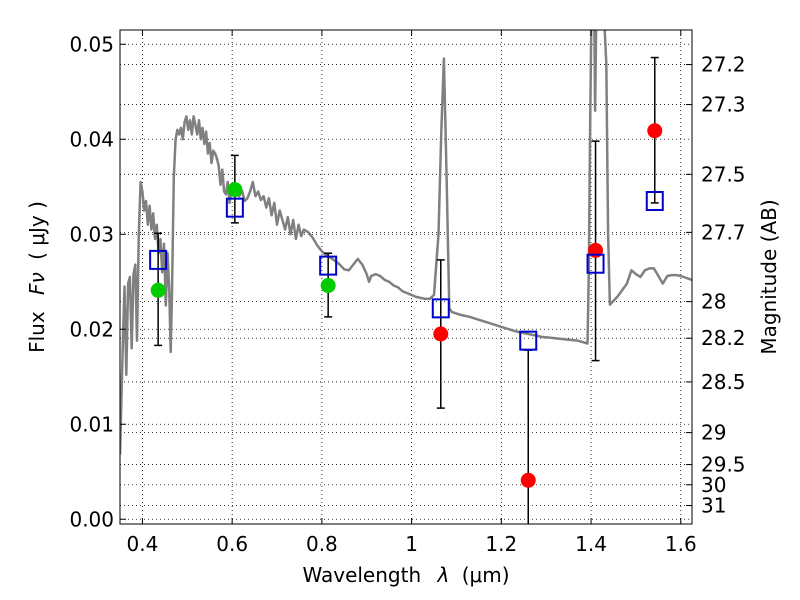 Image resolution: width=800 pixels, height=600 pixels. Describe the element at coordinates (681, 544) in the screenshot. I see `x-tick-label: 1.6` at that location.